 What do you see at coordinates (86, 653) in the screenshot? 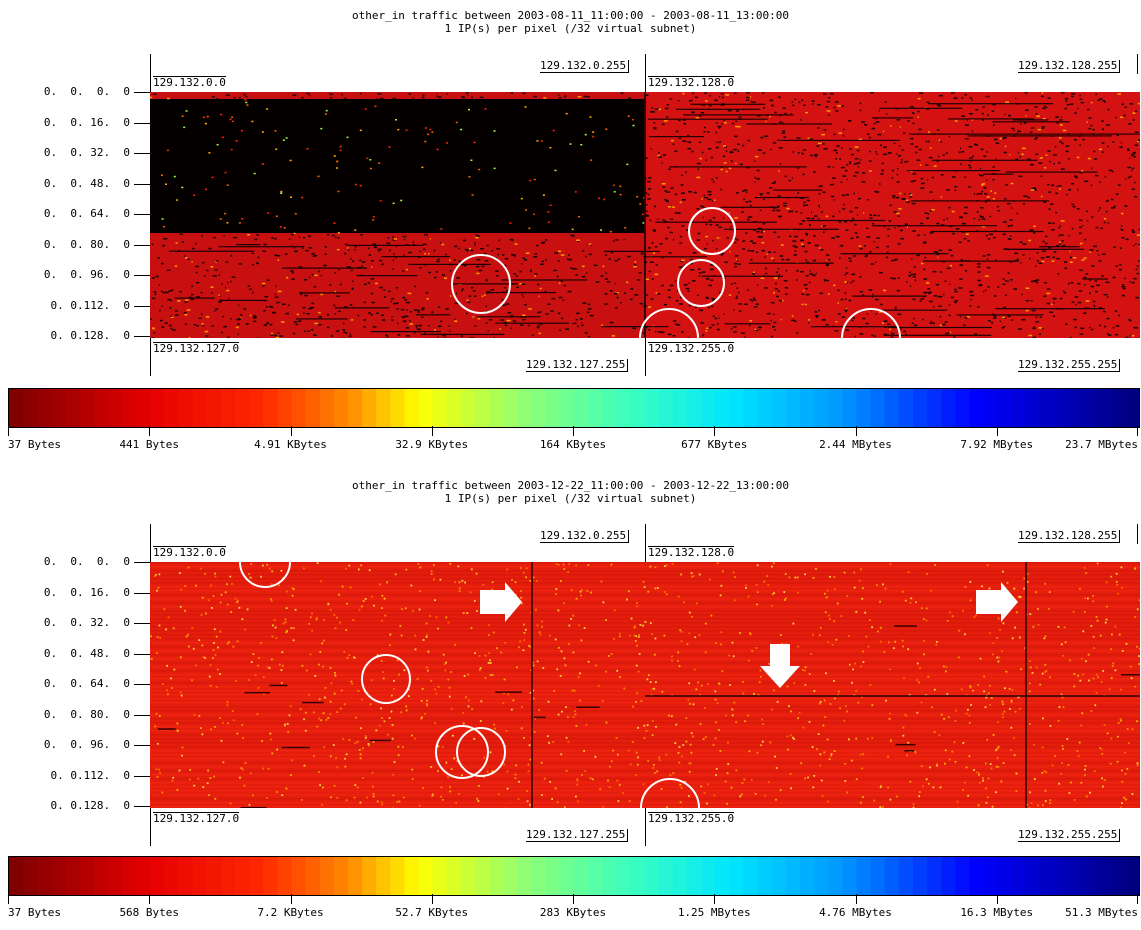
I see `row-label: 0. 0. 48. 0` at bounding box center [86, 653].